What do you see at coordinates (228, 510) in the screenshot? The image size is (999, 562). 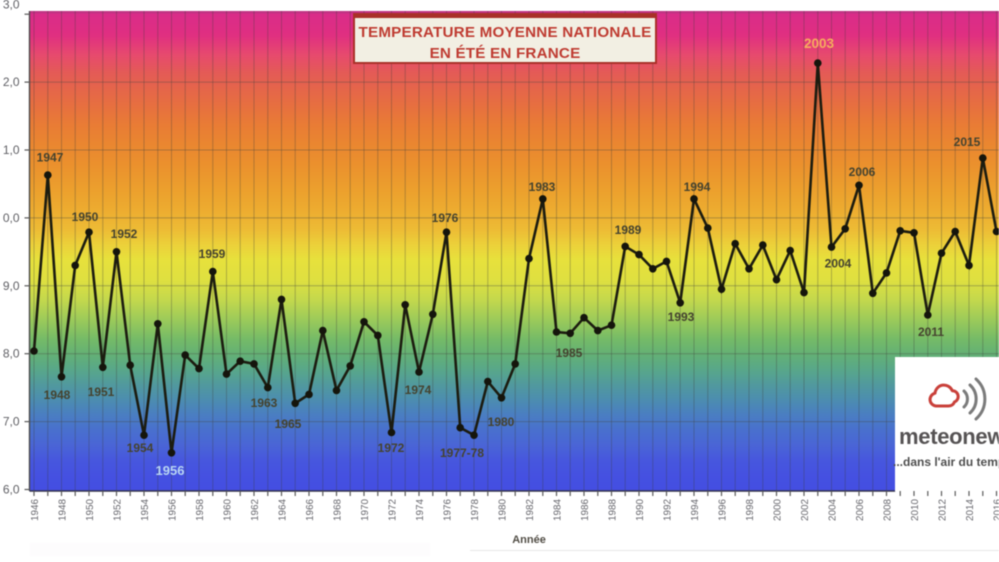 I see `svg-text: 1960` at bounding box center [228, 510].